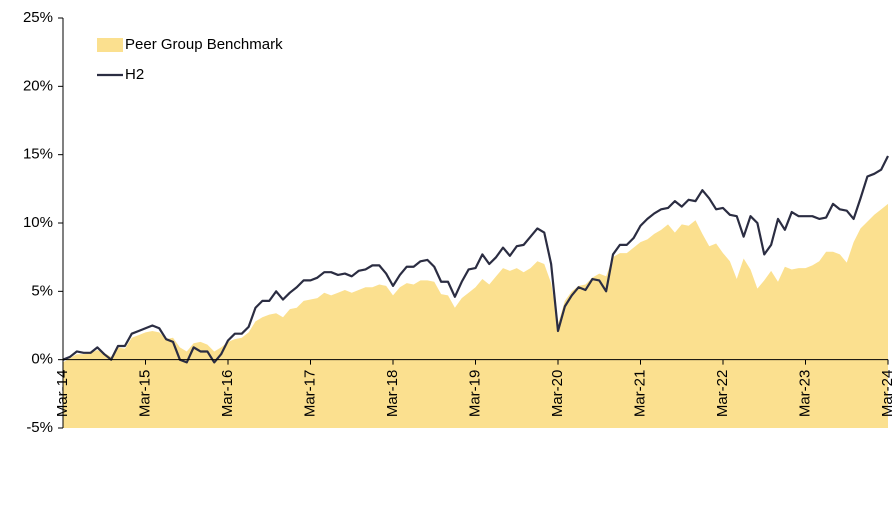 The height and width of the screenshot is (511, 896). What do you see at coordinates (38, 154) in the screenshot?
I see `y-tick-label: 15%` at bounding box center [38, 154].